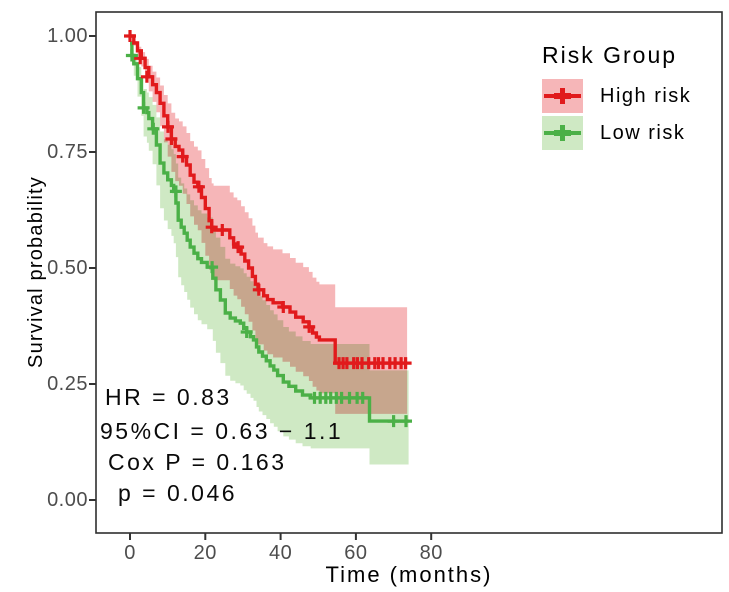 This screenshot has height=592, width=729. Describe the element at coordinates (67, 36) in the screenshot. I see `y-tick-label: 1.00` at that location.